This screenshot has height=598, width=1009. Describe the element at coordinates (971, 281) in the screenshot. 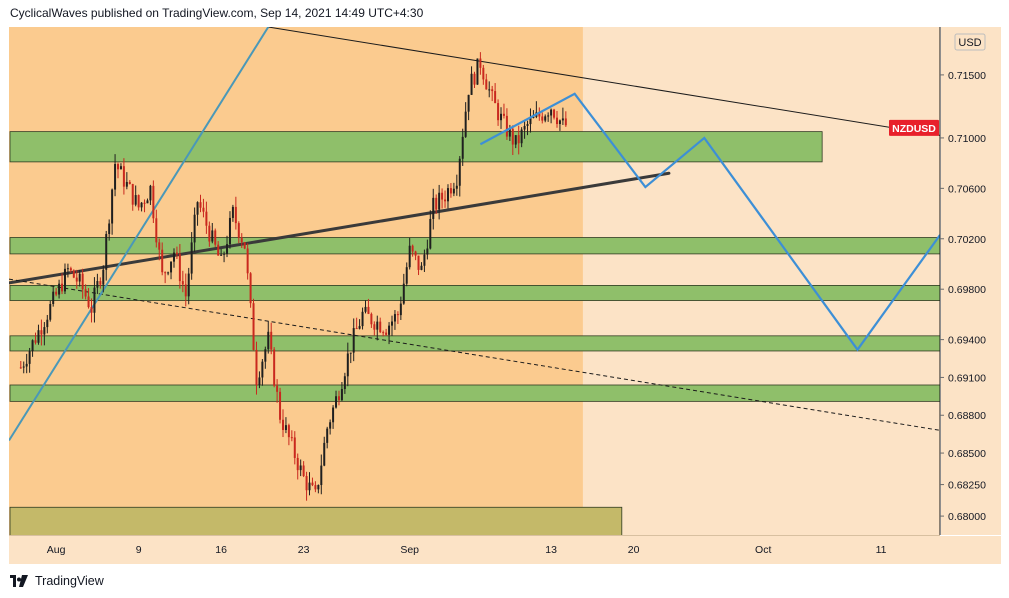

I see `price-axis-background` at that location.